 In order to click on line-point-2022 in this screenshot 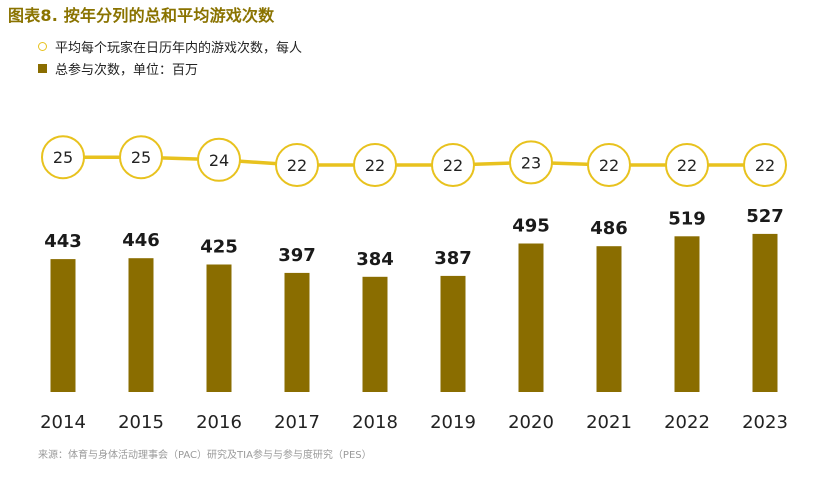, I will do `click(687, 165)`.